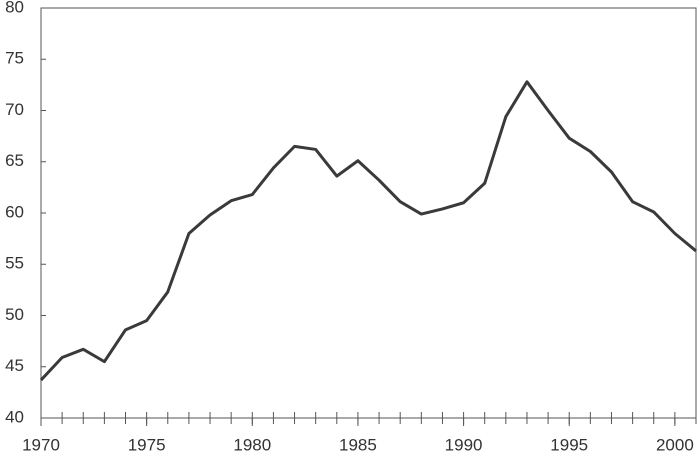  What do you see at coordinates (675, 444) in the screenshot?
I see `x-tick-label: 2000` at bounding box center [675, 444].